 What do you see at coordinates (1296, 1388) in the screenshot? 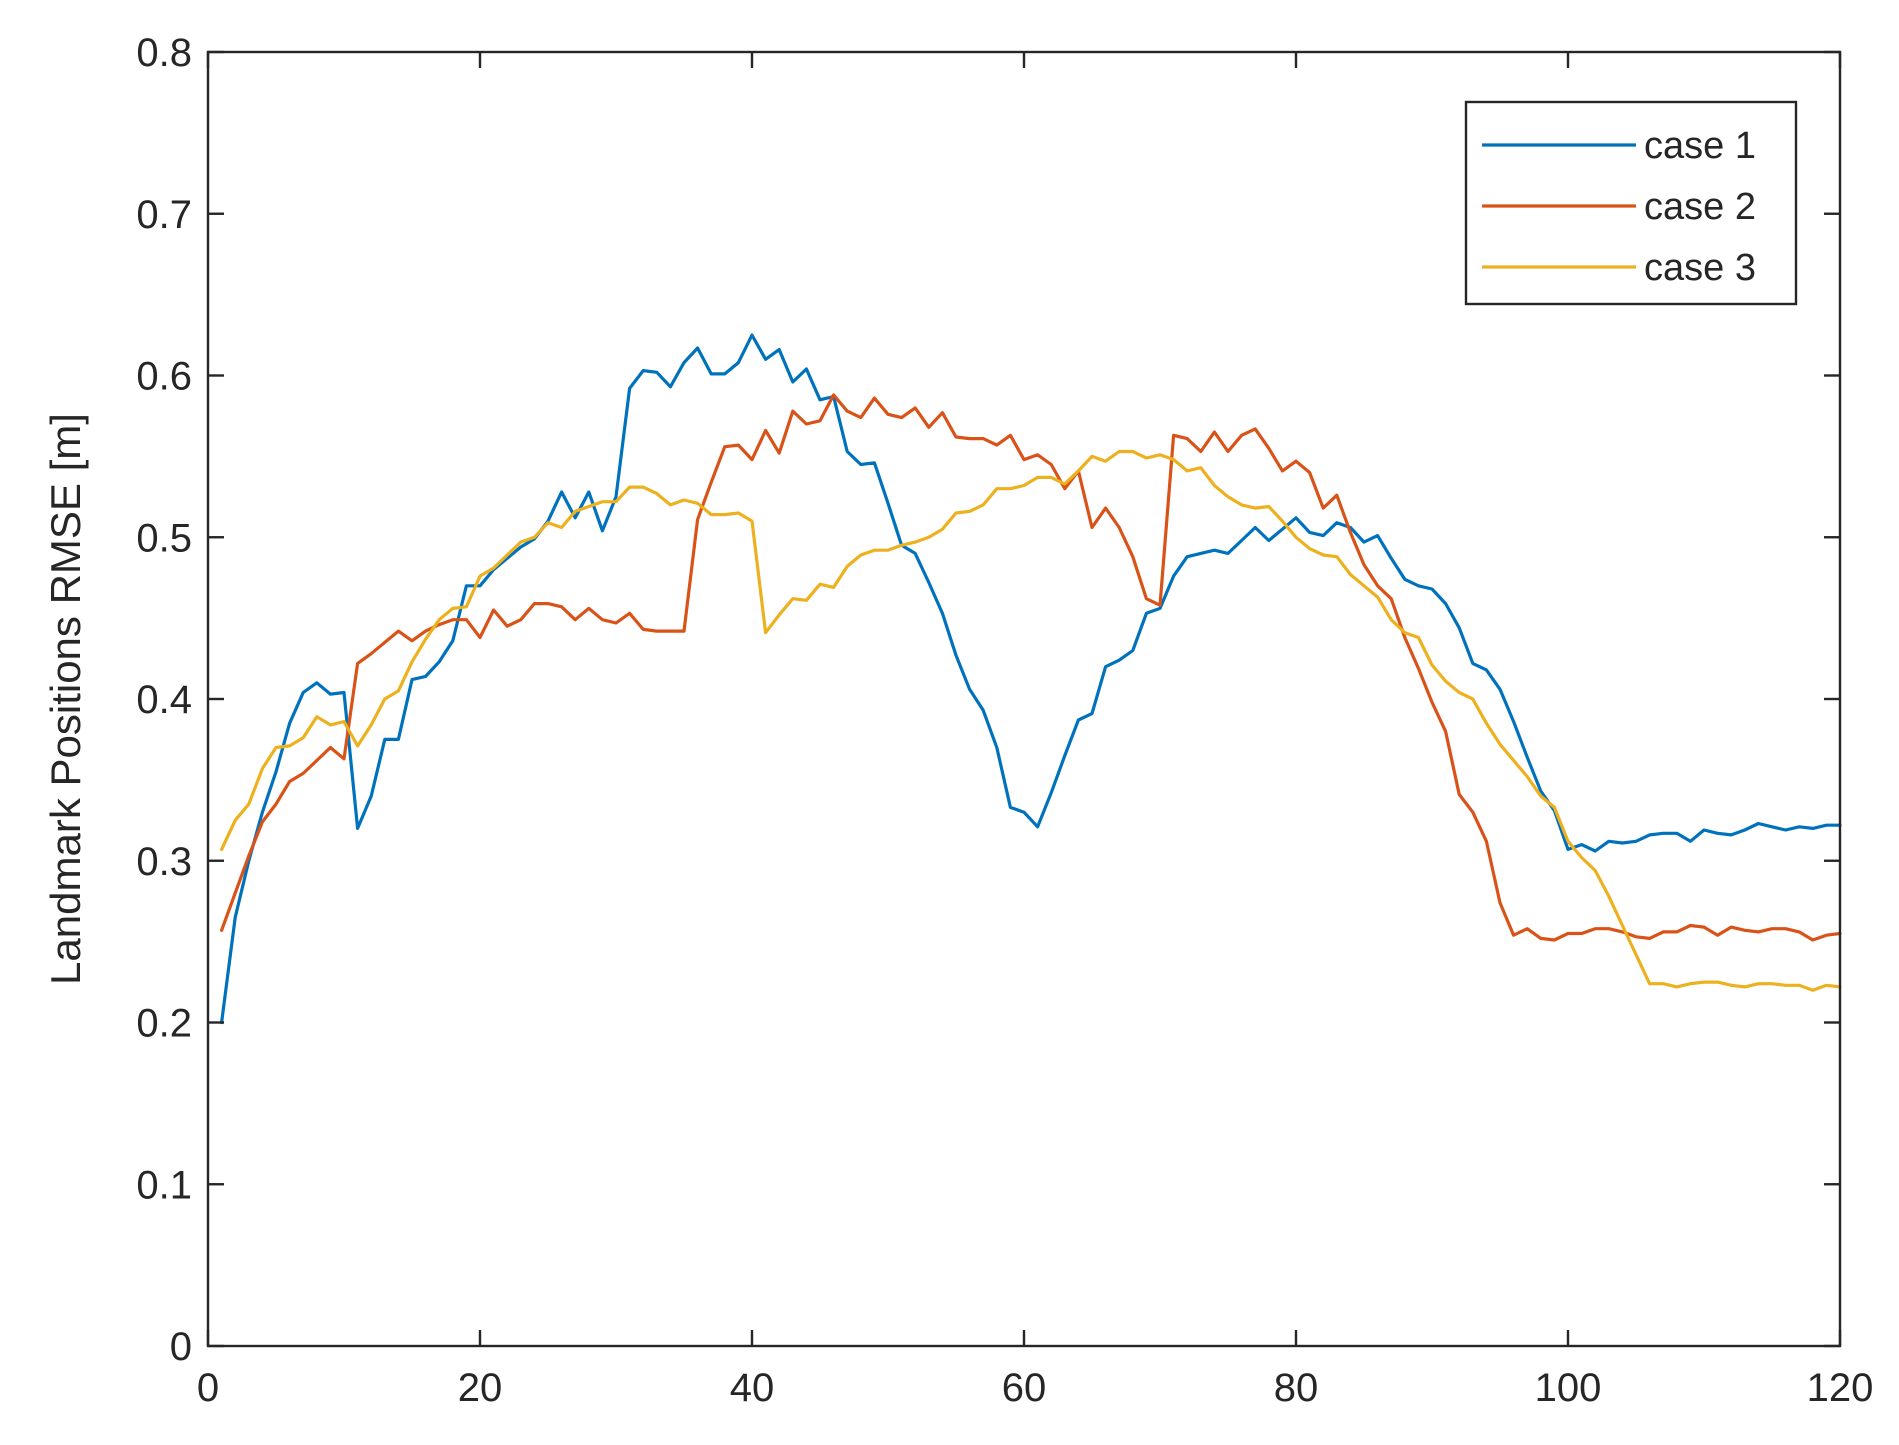
I see `x-tick-label-4: 80` at bounding box center [1296, 1388].